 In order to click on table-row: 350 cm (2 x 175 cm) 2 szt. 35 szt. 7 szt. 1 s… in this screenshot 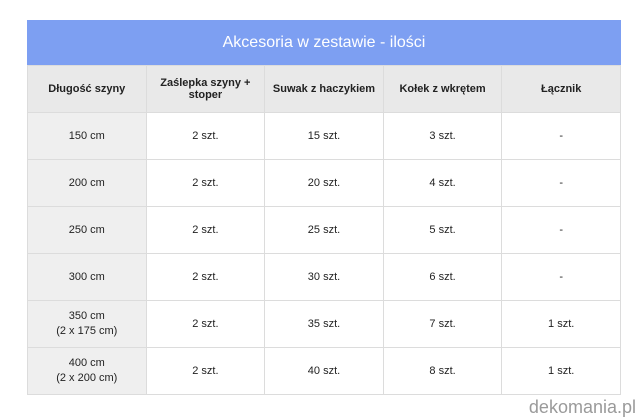, I will do `click(324, 324)`.